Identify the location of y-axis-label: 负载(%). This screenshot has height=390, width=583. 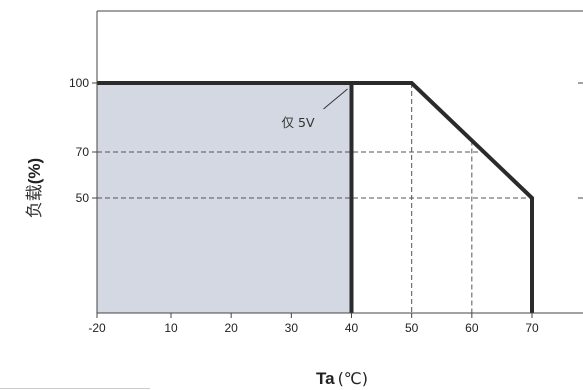
(35, 188).